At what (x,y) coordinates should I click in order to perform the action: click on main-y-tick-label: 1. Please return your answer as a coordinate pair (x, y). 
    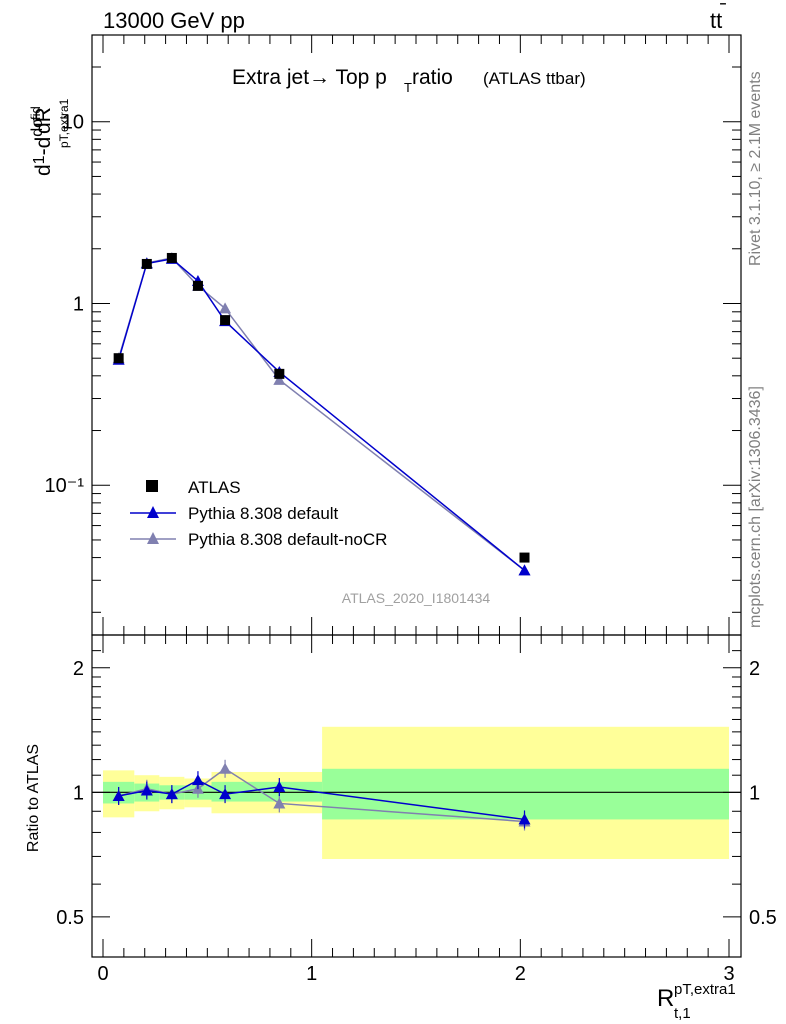
    Looking at the image, I should click on (78, 304).